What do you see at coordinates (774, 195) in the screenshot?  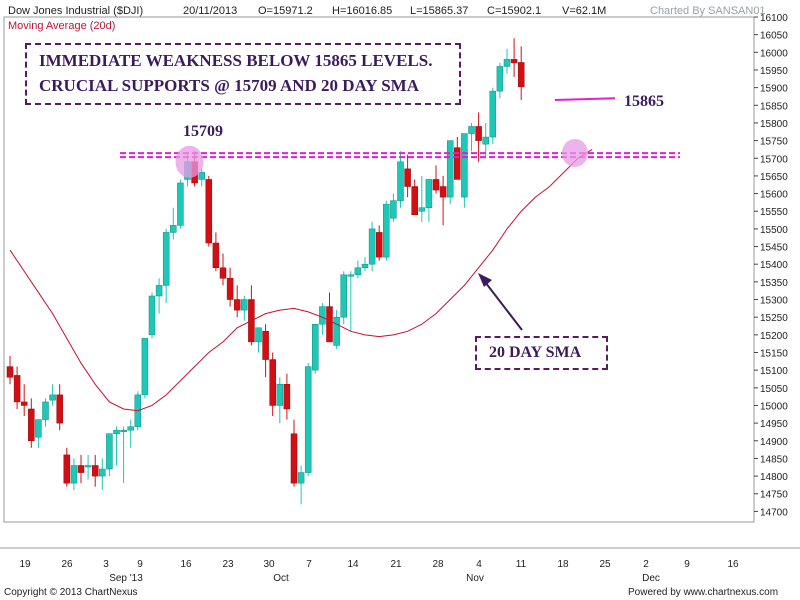 I see `y-tick-label: 15600` at bounding box center [774, 195].